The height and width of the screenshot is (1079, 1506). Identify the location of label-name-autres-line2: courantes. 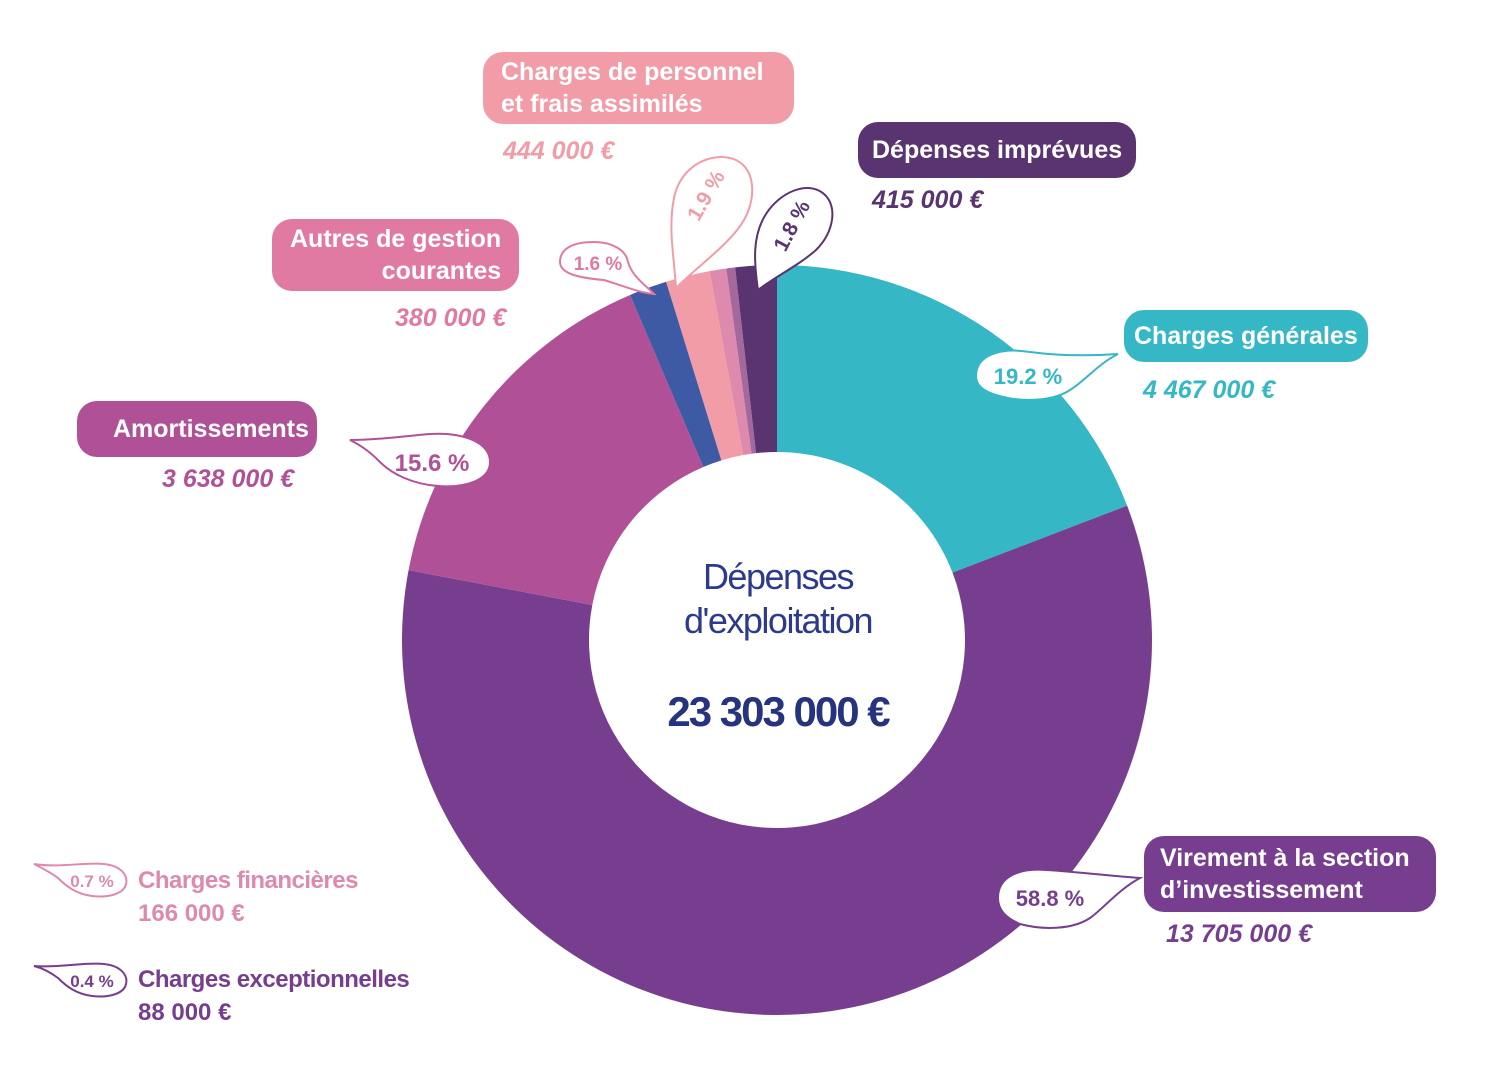
(441, 271).